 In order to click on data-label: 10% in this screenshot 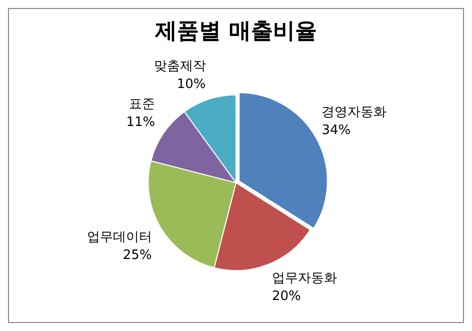, I will do `click(191, 84)`.